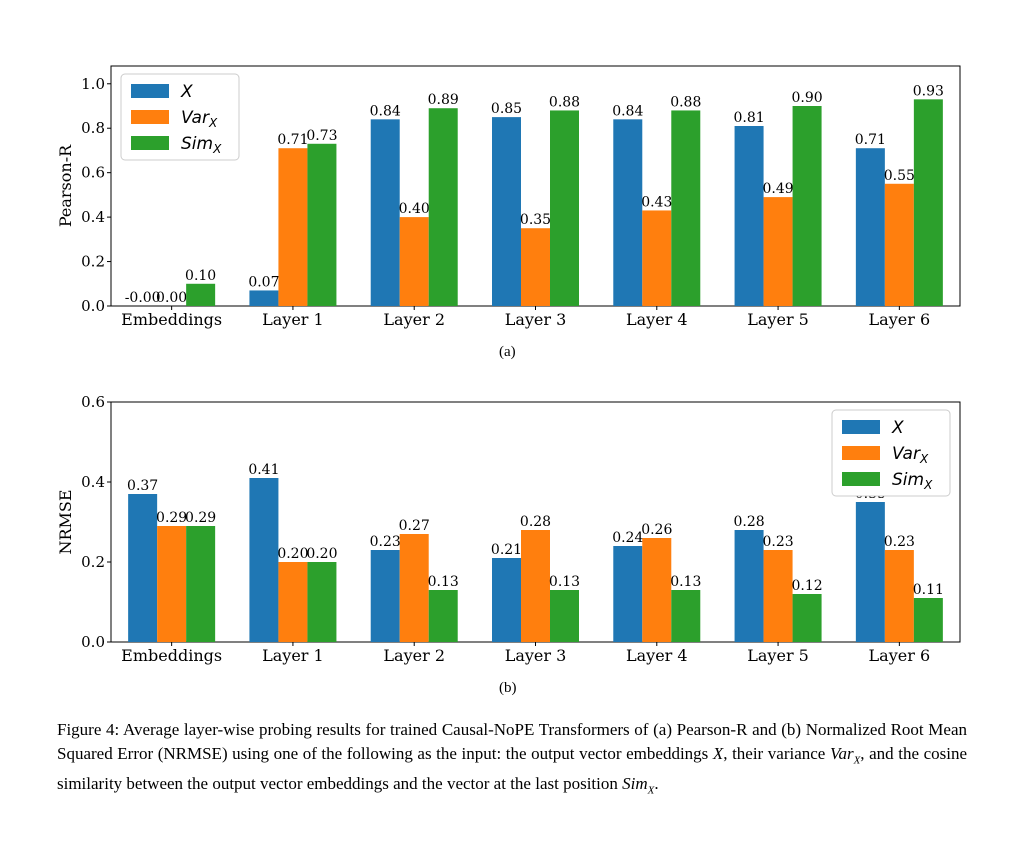  I want to click on subfigure-label-b: (b), so click(508, 688).